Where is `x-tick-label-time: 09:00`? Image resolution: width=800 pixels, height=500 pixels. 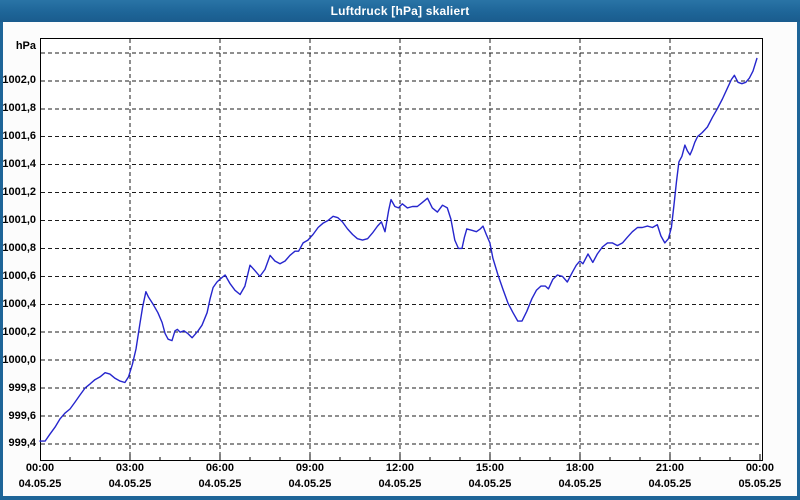
x-tick-label-time: 09:00 is located at coordinates (310, 468).